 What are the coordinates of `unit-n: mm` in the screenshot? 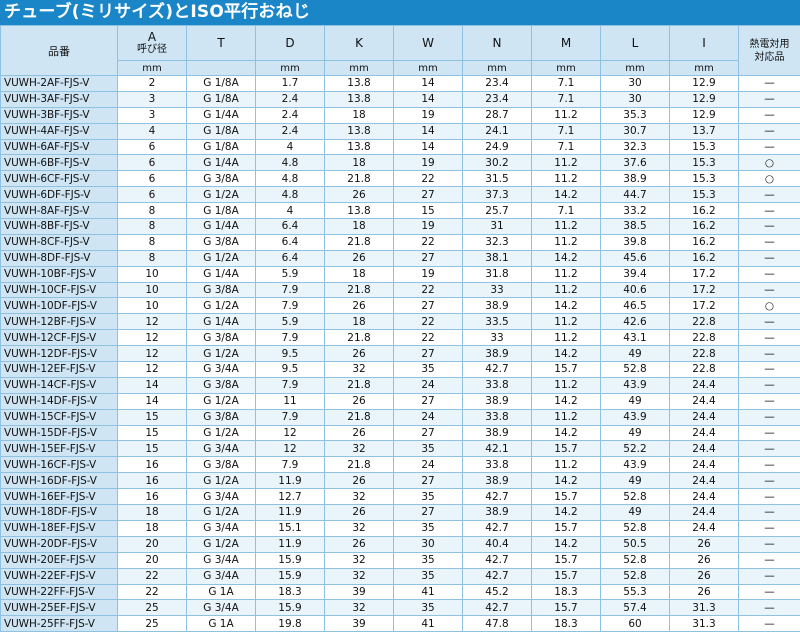 It's located at (497, 68).